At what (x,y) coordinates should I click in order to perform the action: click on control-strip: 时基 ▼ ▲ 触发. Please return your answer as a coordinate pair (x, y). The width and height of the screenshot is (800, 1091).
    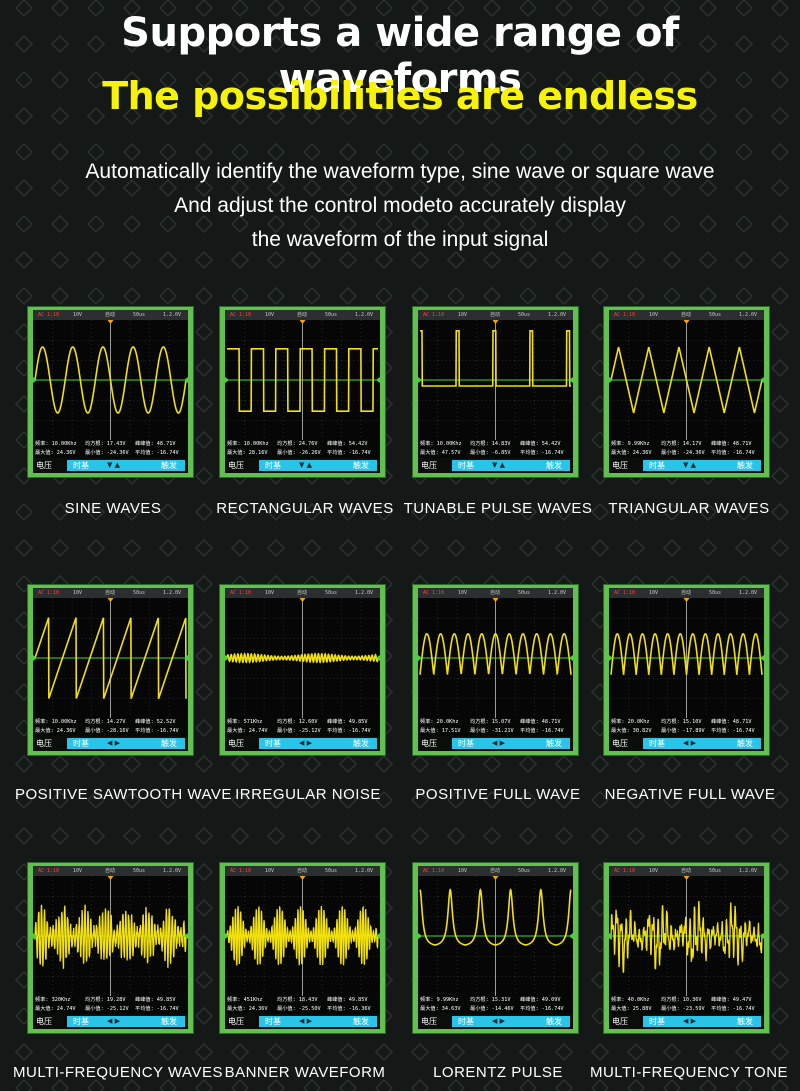
    Looking at the image, I should click on (126, 465).